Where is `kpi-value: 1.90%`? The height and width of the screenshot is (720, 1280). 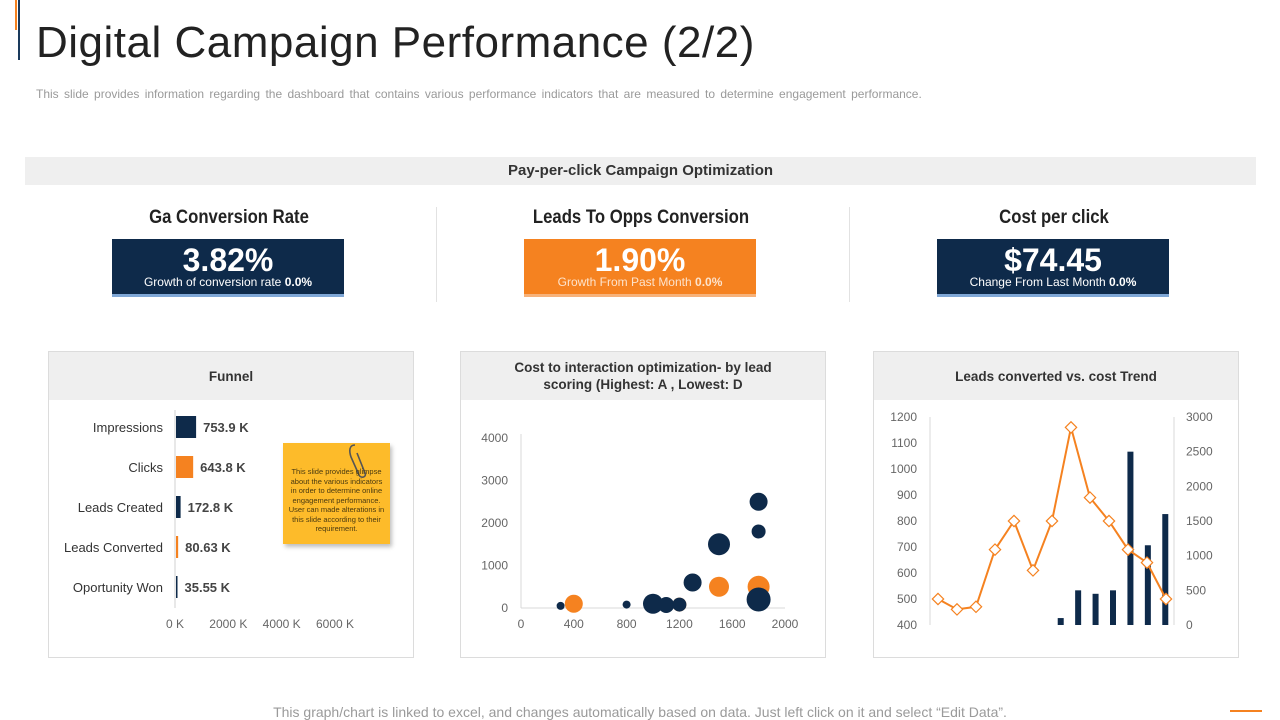
kpi-value: 1.90% is located at coordinates (640, 260).